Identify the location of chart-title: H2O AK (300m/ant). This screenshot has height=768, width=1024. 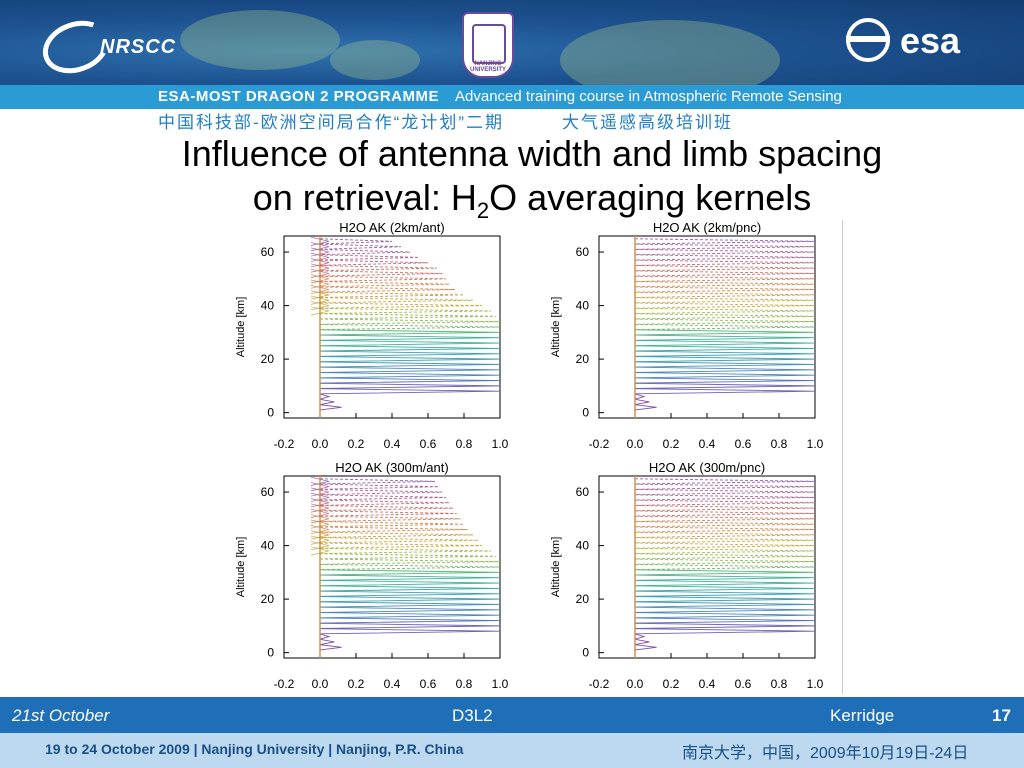
(391, 467).